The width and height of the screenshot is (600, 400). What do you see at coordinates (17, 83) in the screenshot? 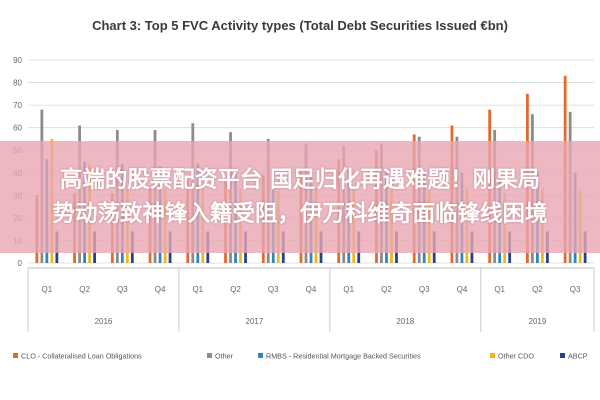
I see `y-tick-label: 80` at bounding box center [17, 83].